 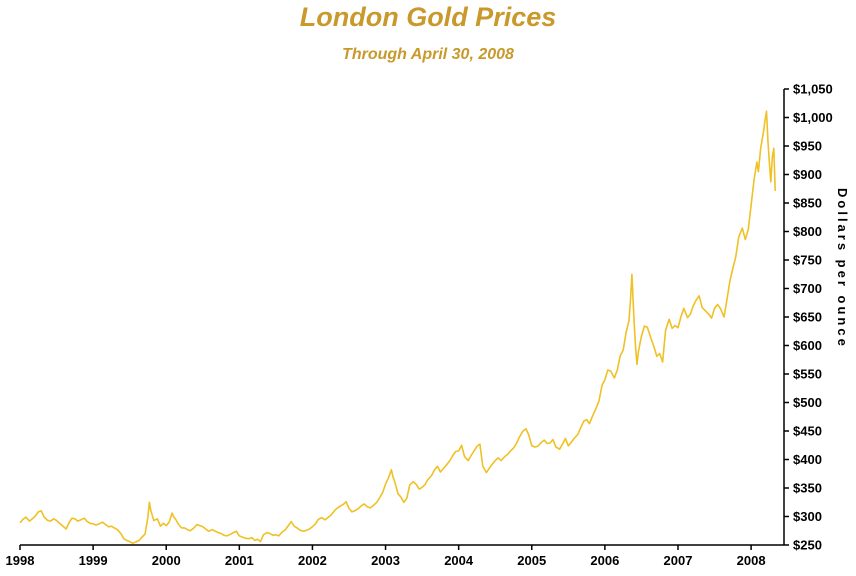 I want to click on y-tick-label: $800, so click(x=807, y=231).